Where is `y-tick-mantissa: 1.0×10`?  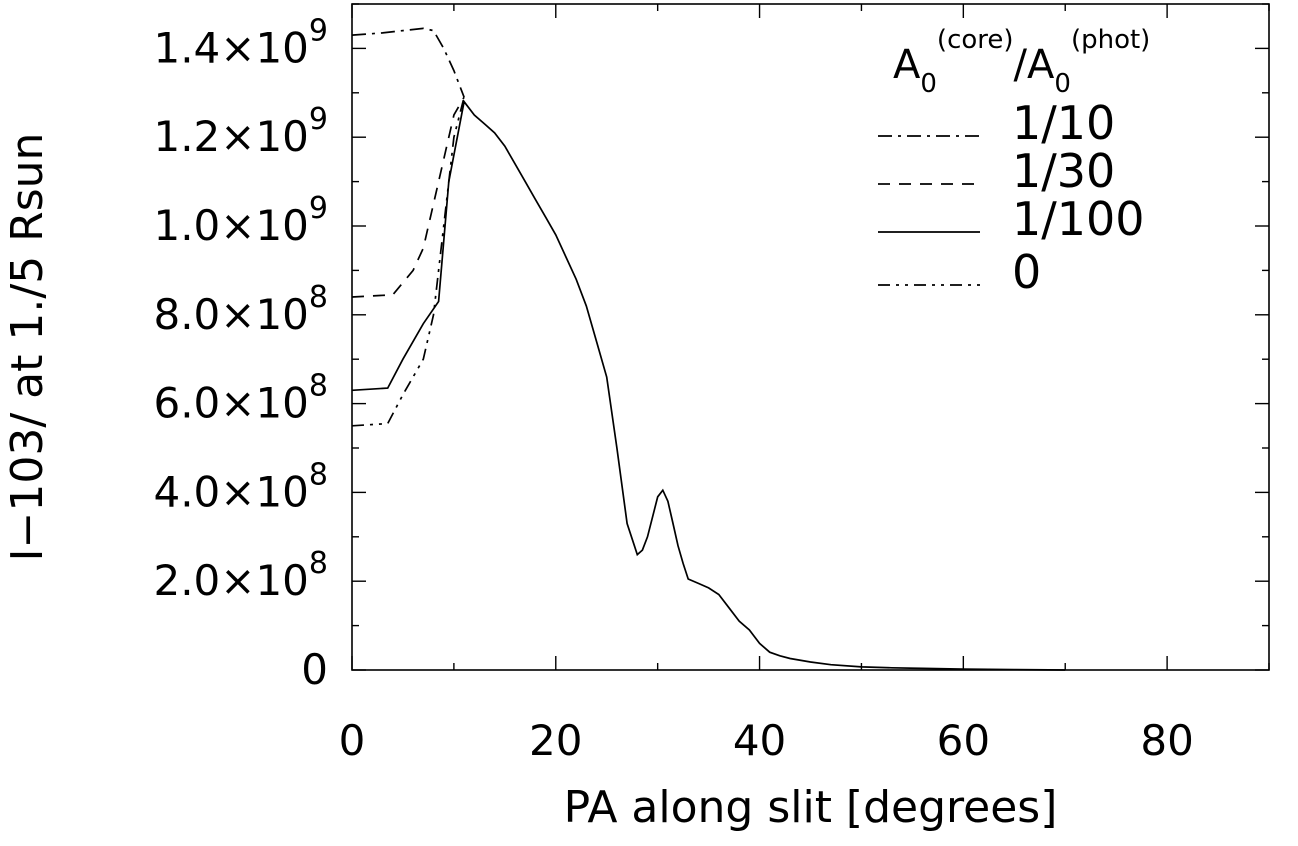
y-tick-mantissa: 1.0×10 is located at coordinates (230, 225).